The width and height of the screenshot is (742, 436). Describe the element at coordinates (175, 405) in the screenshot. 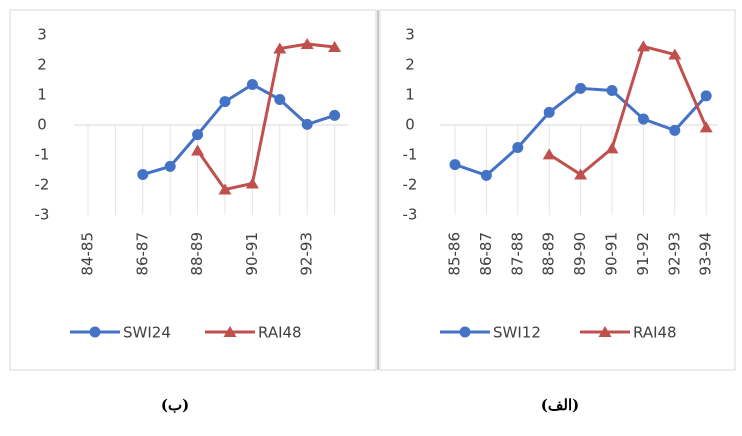

I see `caption: (ب)` at that location.